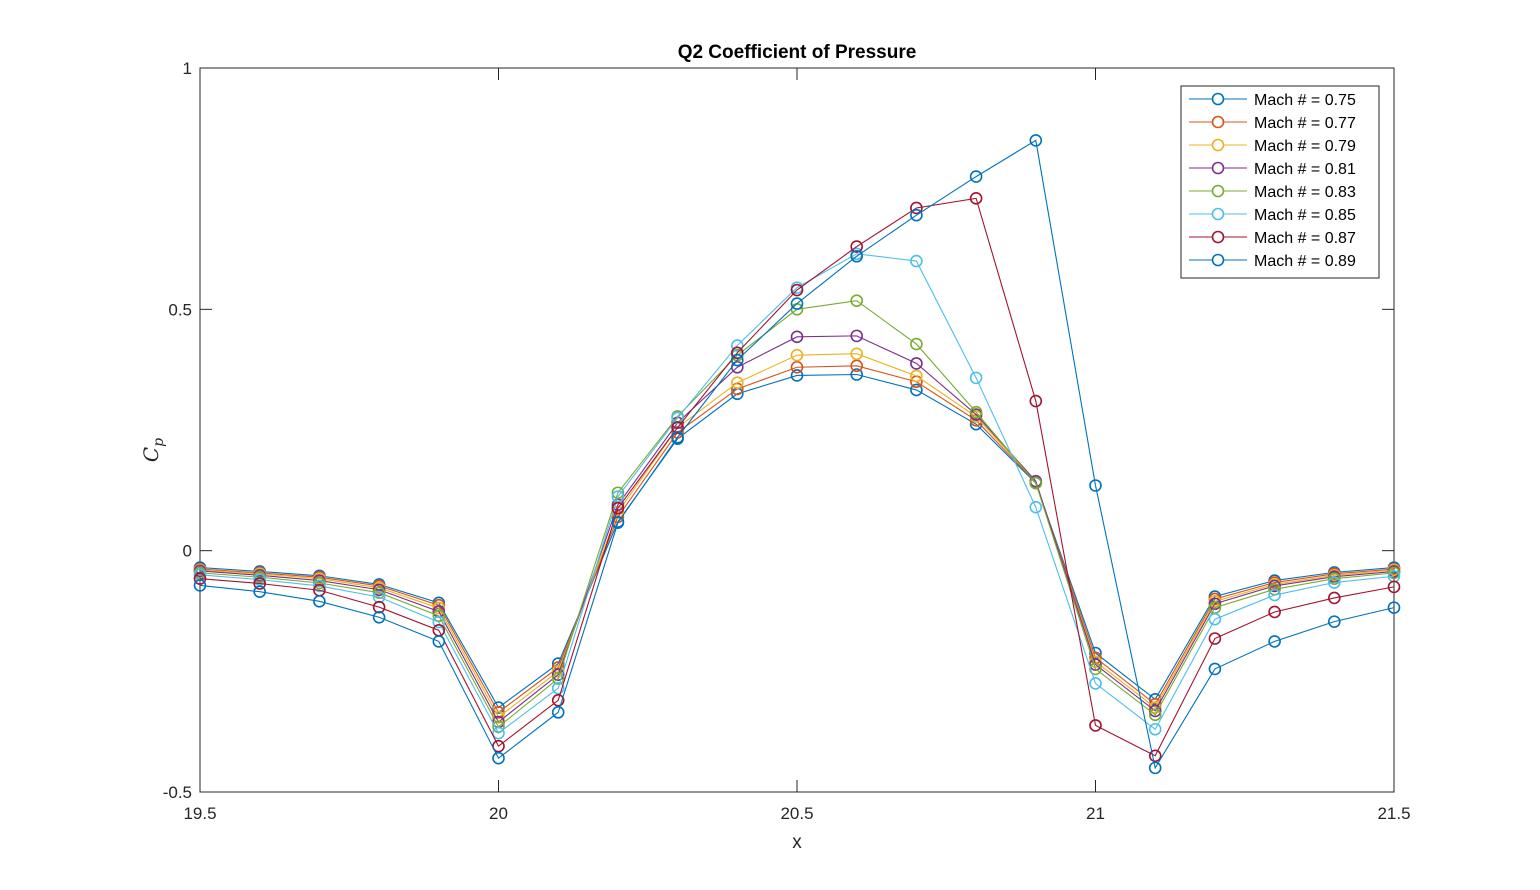 The width and height of the screenshot is (1540, 890). What do you see at coordinates (1393, 813) in the screenshot?
I see `x-tick-label: 21.5` at bounding box center [1393, 813].